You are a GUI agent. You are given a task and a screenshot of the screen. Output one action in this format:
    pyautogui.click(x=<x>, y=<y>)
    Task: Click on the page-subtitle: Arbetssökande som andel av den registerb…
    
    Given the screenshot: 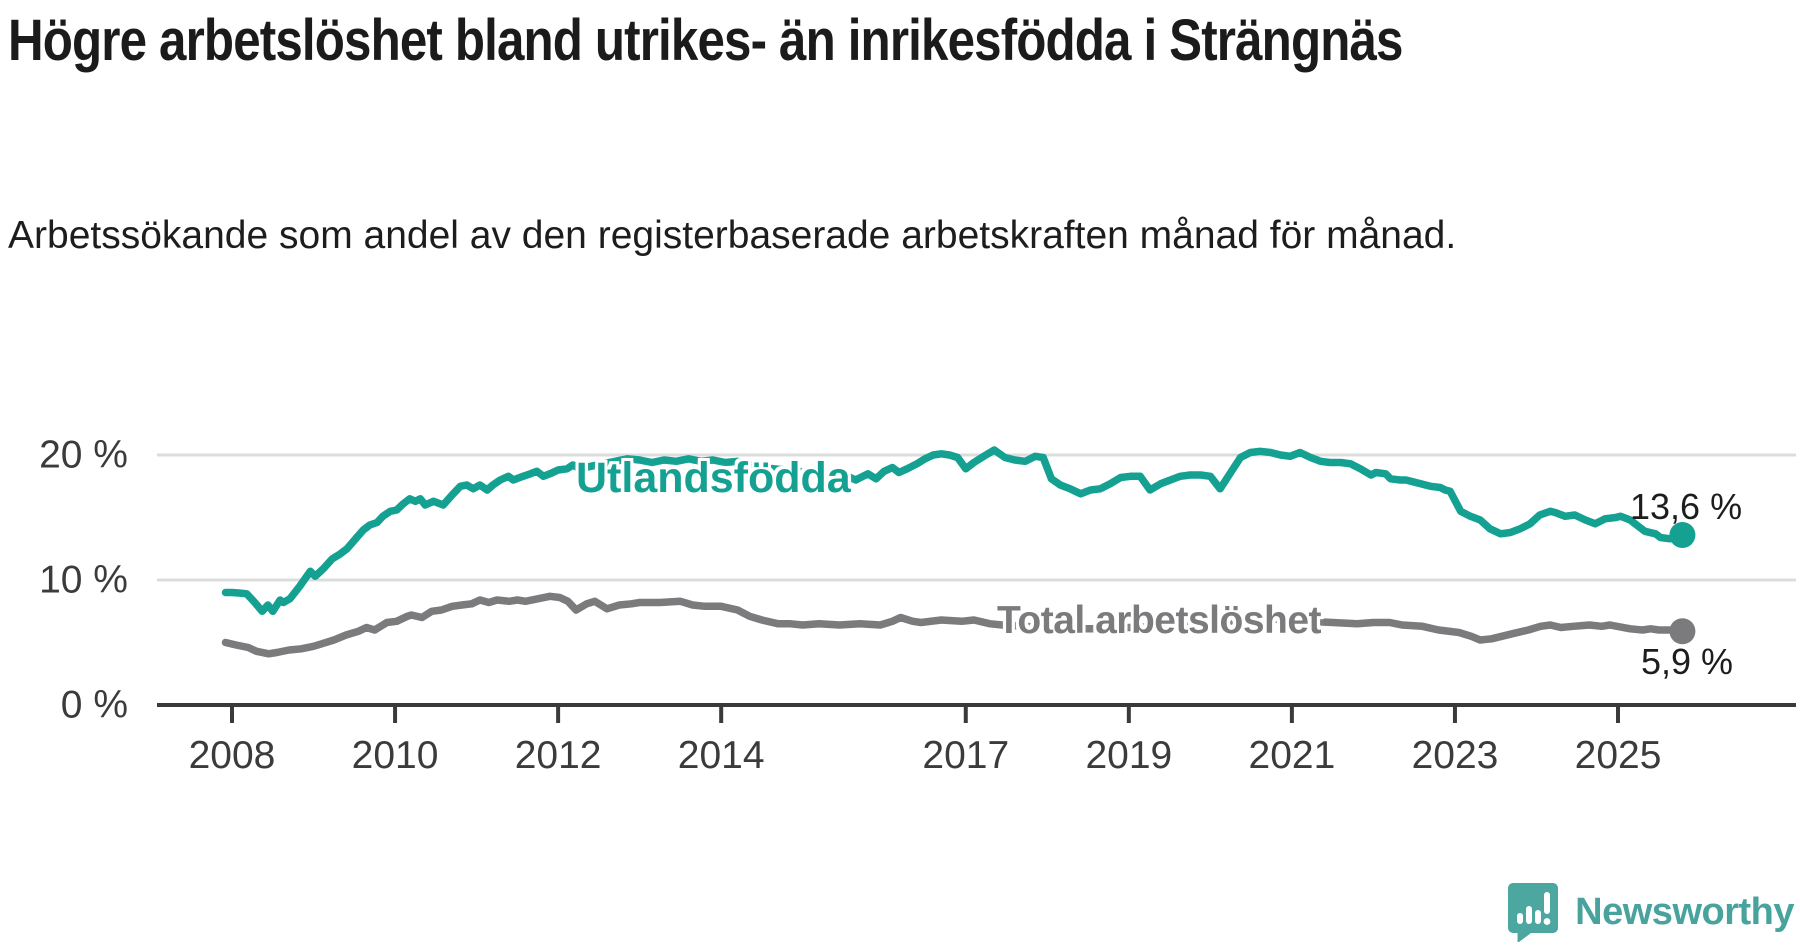 What is the action you would take?
    pyautogui.click(x=732, y=235)
    